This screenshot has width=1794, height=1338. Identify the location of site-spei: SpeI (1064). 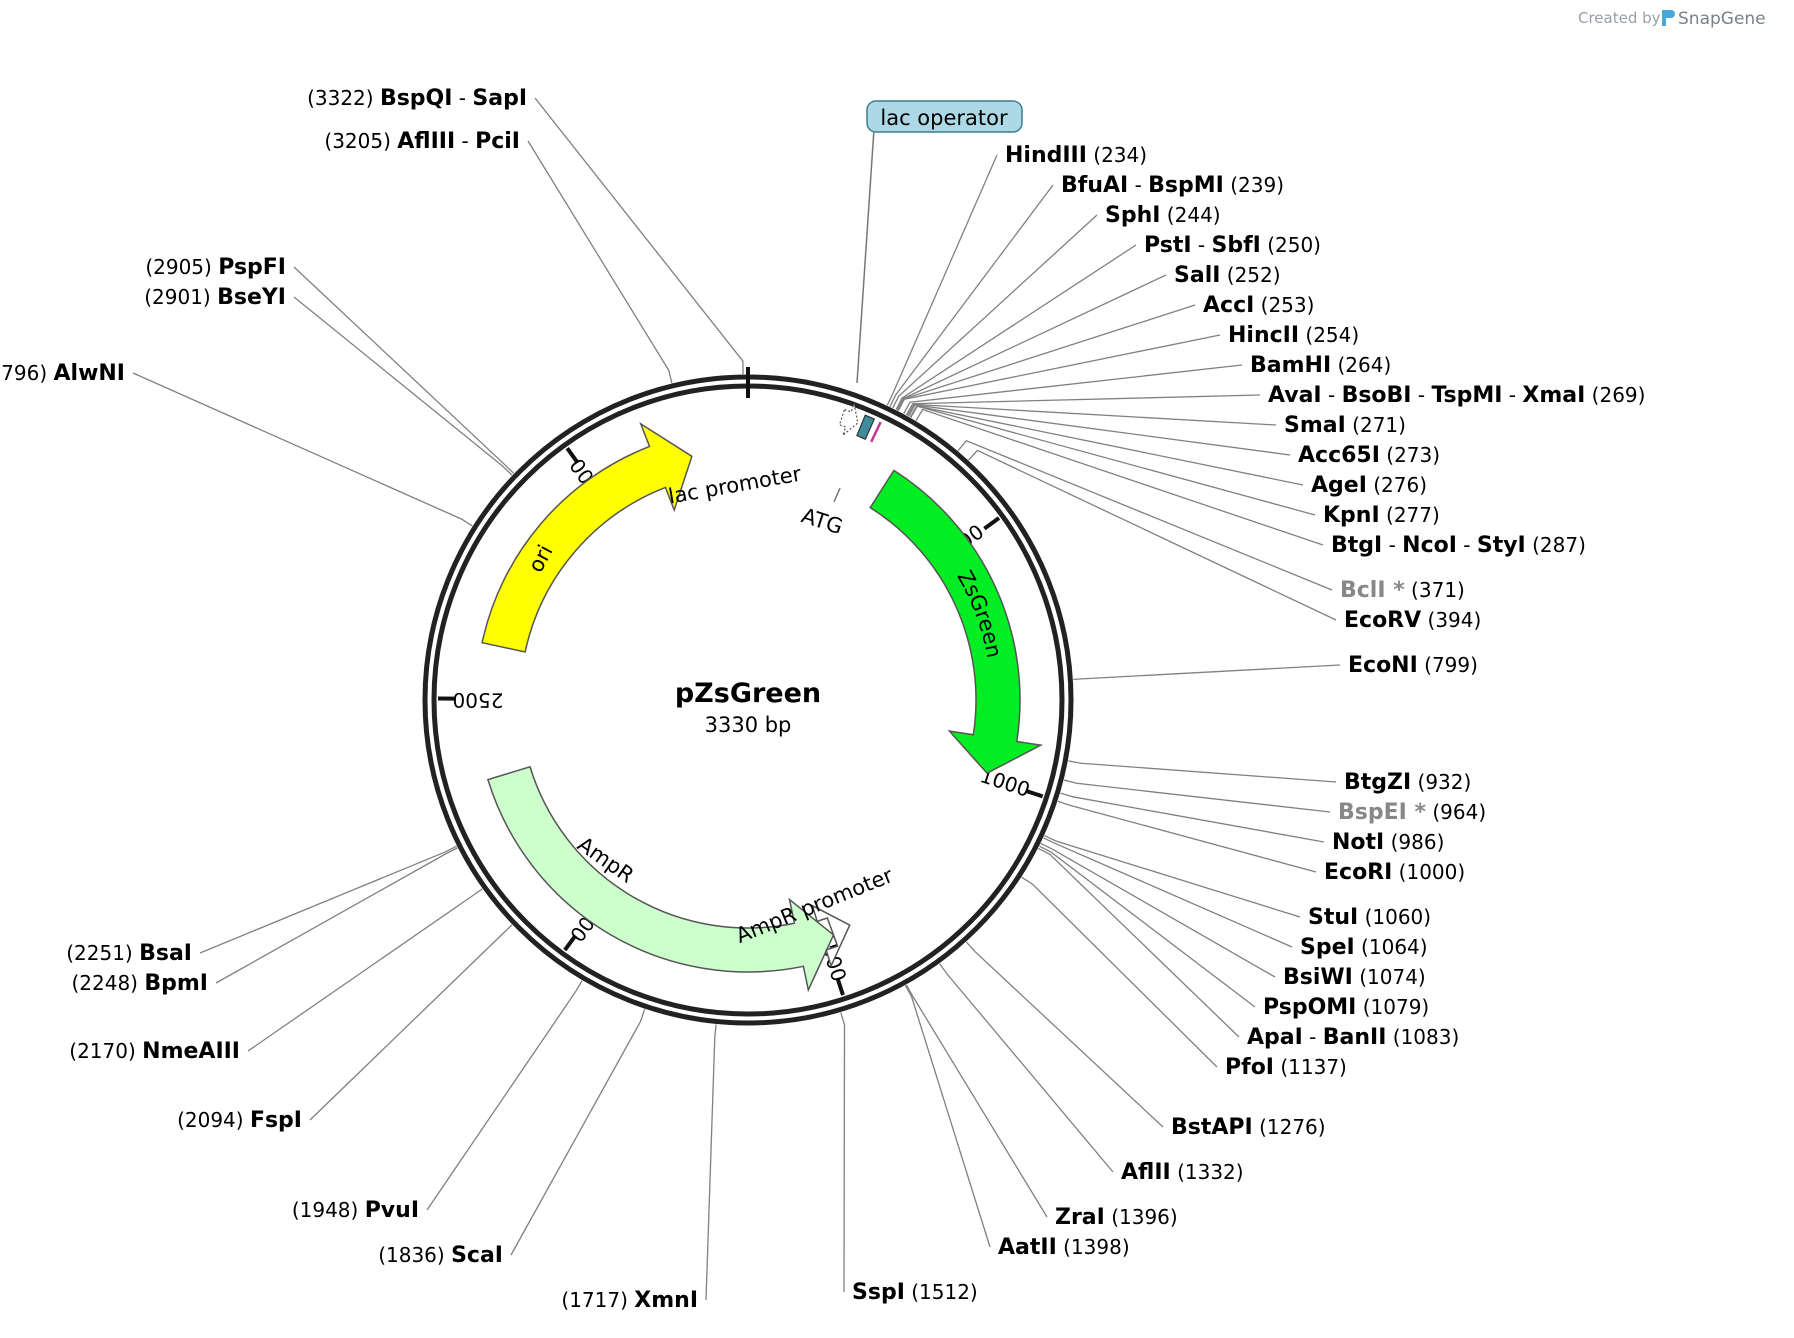
(1364, 947).